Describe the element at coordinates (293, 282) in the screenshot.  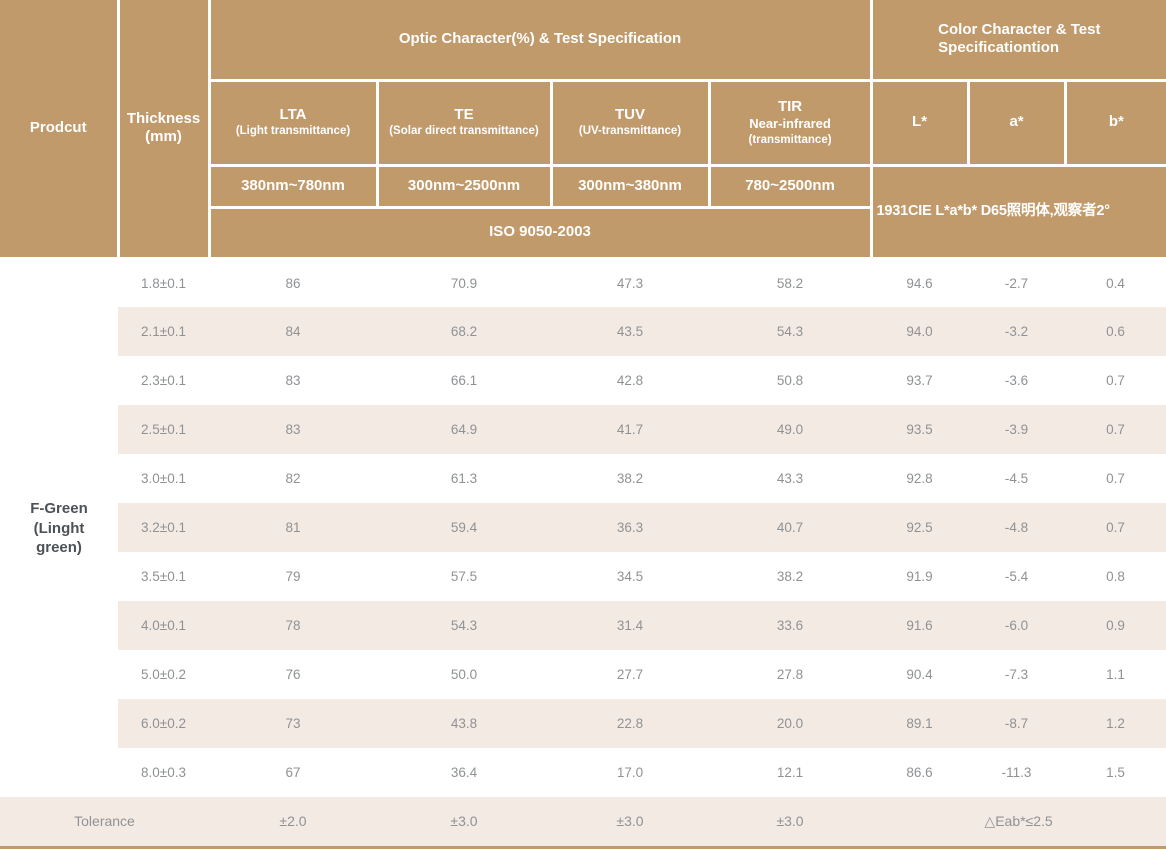
I see `lta-cell: 86` at that location.